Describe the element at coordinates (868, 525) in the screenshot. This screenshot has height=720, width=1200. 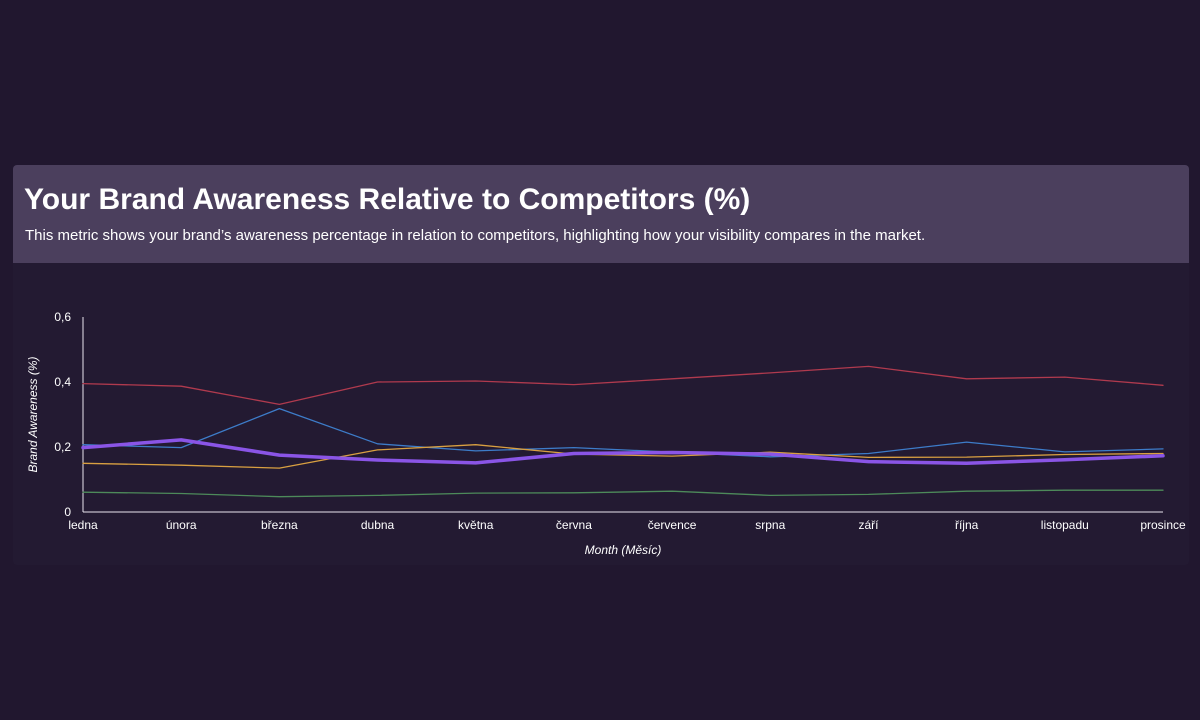
I see `x-tick-label: září` at that location.